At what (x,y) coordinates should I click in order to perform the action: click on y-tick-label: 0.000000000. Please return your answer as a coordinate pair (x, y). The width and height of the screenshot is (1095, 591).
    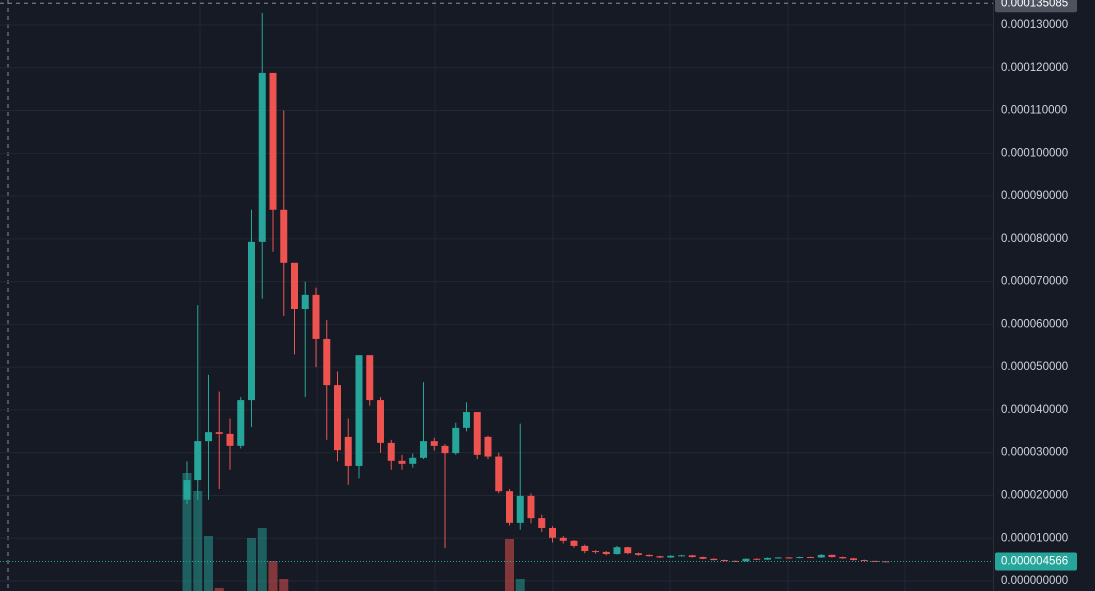
    Looking at the image, I should click on (1034, 581).